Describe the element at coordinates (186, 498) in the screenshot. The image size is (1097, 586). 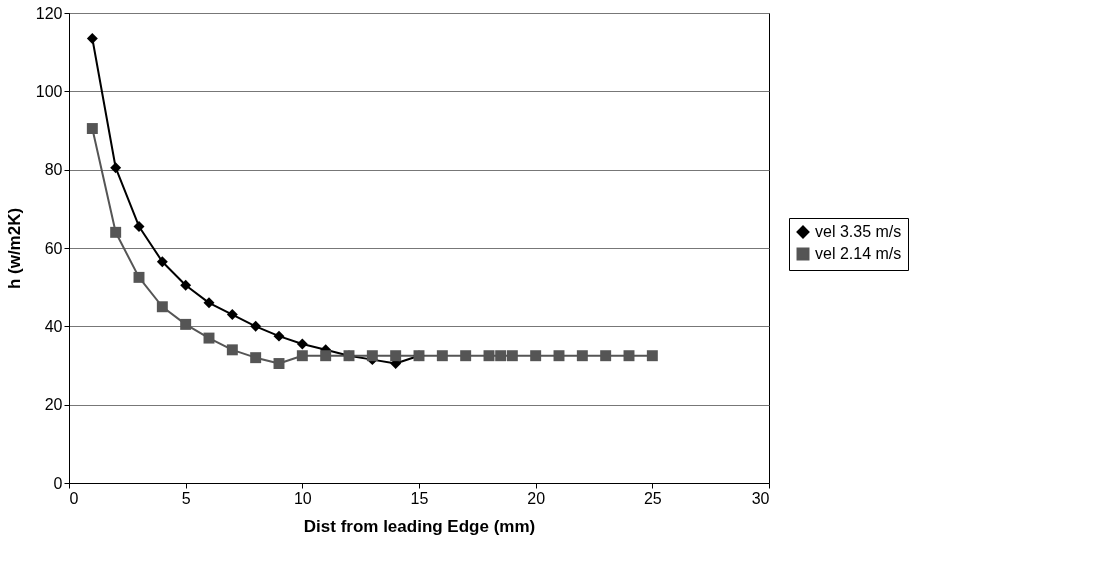
I see `x-tick-label: 5` at that location.